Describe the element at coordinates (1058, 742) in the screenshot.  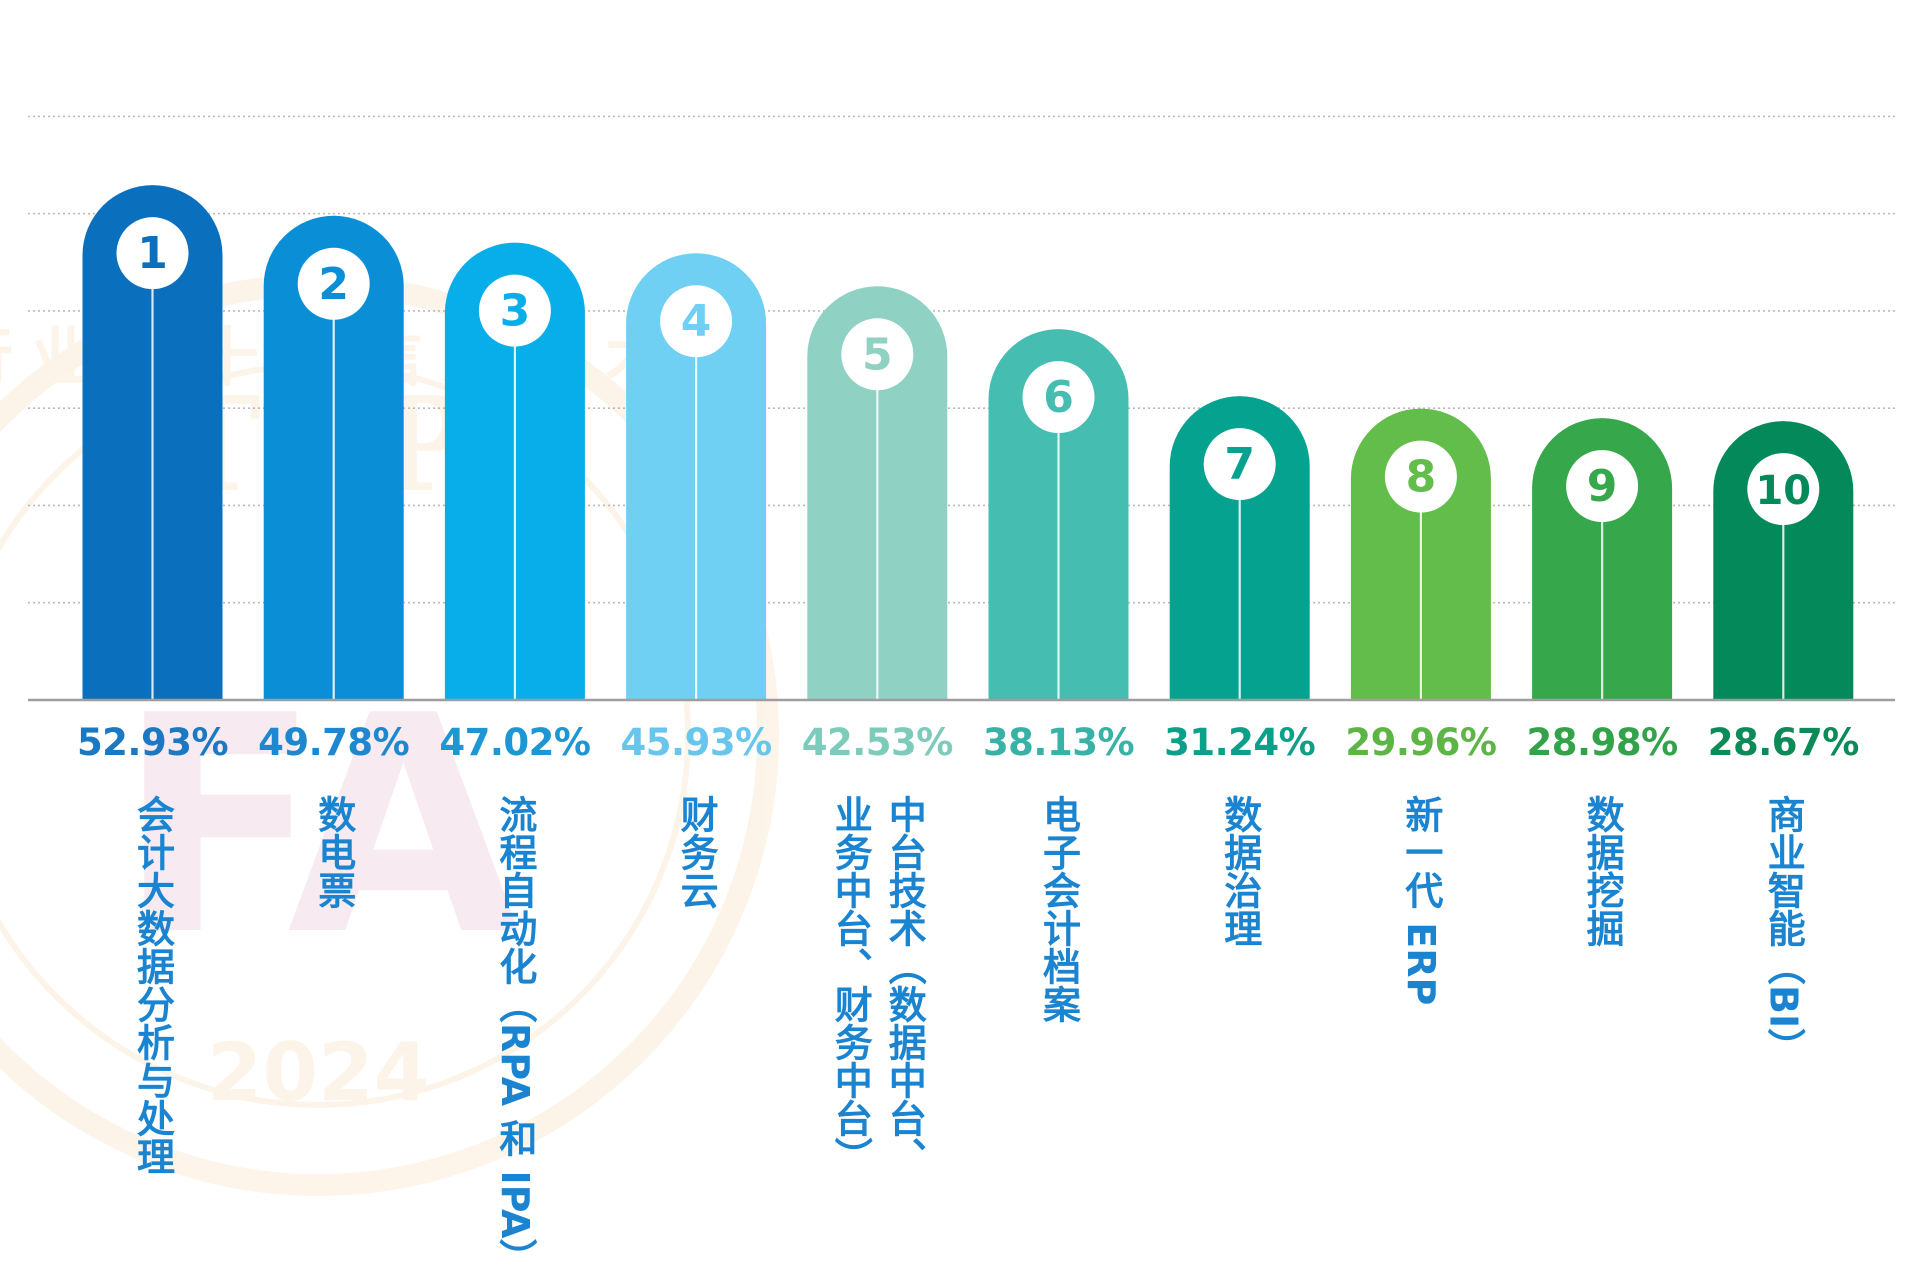
I see `value-label: 38.13%` at that location.